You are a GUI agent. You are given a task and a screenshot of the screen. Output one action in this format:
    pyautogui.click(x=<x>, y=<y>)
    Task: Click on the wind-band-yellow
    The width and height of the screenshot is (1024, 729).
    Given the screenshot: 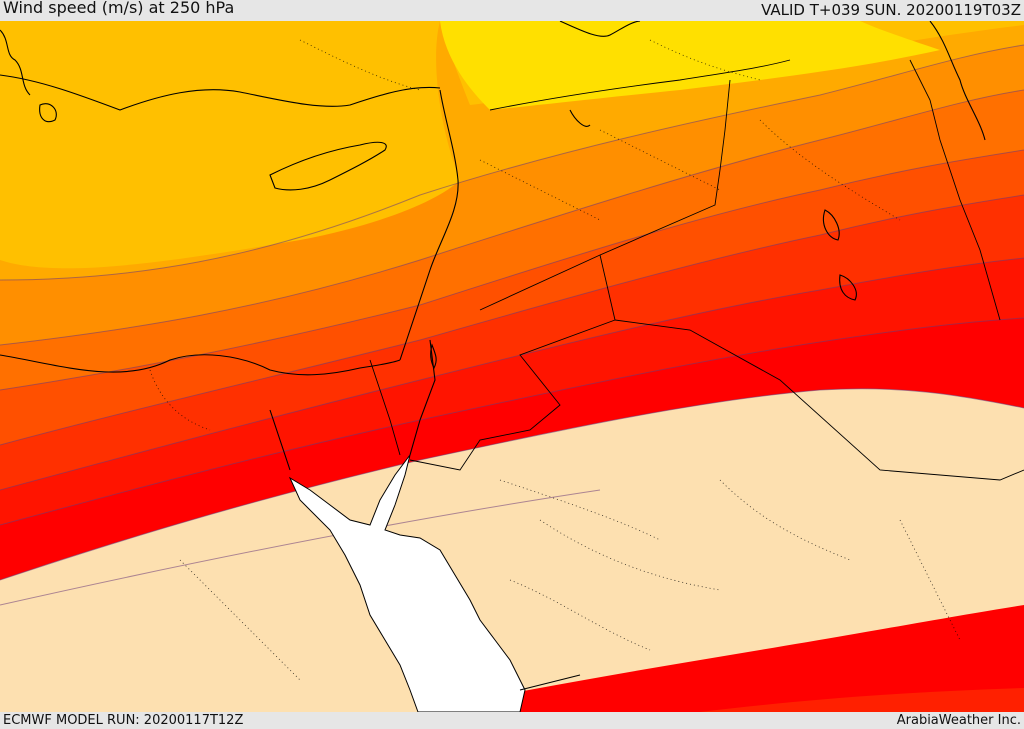 What is the action you would take?
    pyautogui.click(x=690, y=65)
    